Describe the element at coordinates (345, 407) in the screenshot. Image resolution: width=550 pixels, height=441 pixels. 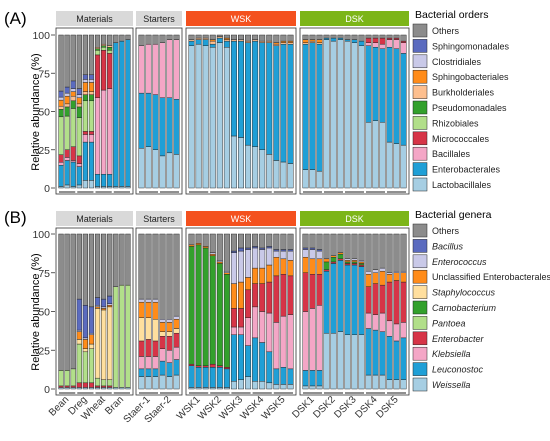
I see `x-tick-label: DSK3` at that location.